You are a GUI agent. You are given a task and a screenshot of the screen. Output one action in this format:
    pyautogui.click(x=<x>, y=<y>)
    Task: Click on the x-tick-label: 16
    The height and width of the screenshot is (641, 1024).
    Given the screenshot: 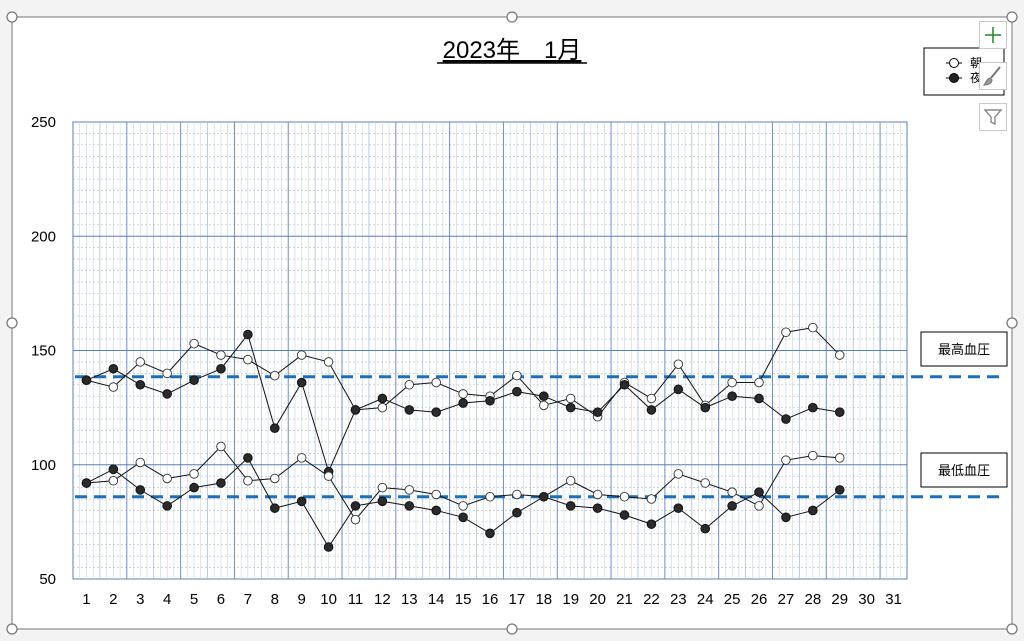 What is the action you would take?
    pyautogui.click(x=490, y=599)
    